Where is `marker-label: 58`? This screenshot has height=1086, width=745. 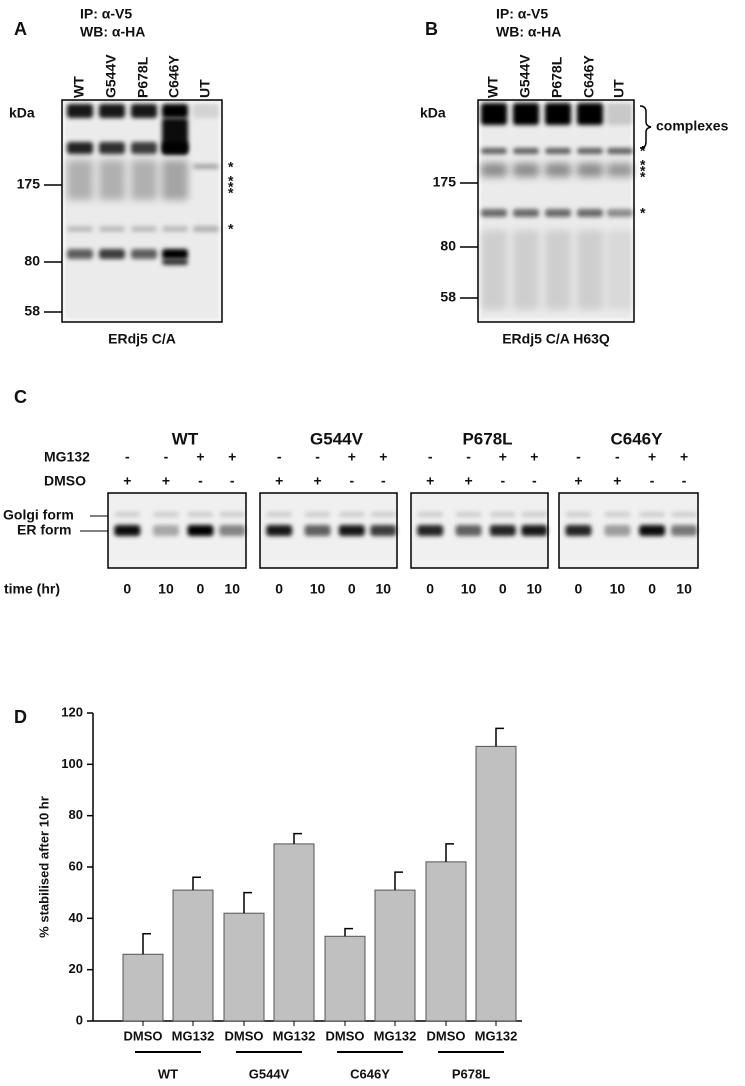 marker-label: 58 is located at coordinates (448, 297).